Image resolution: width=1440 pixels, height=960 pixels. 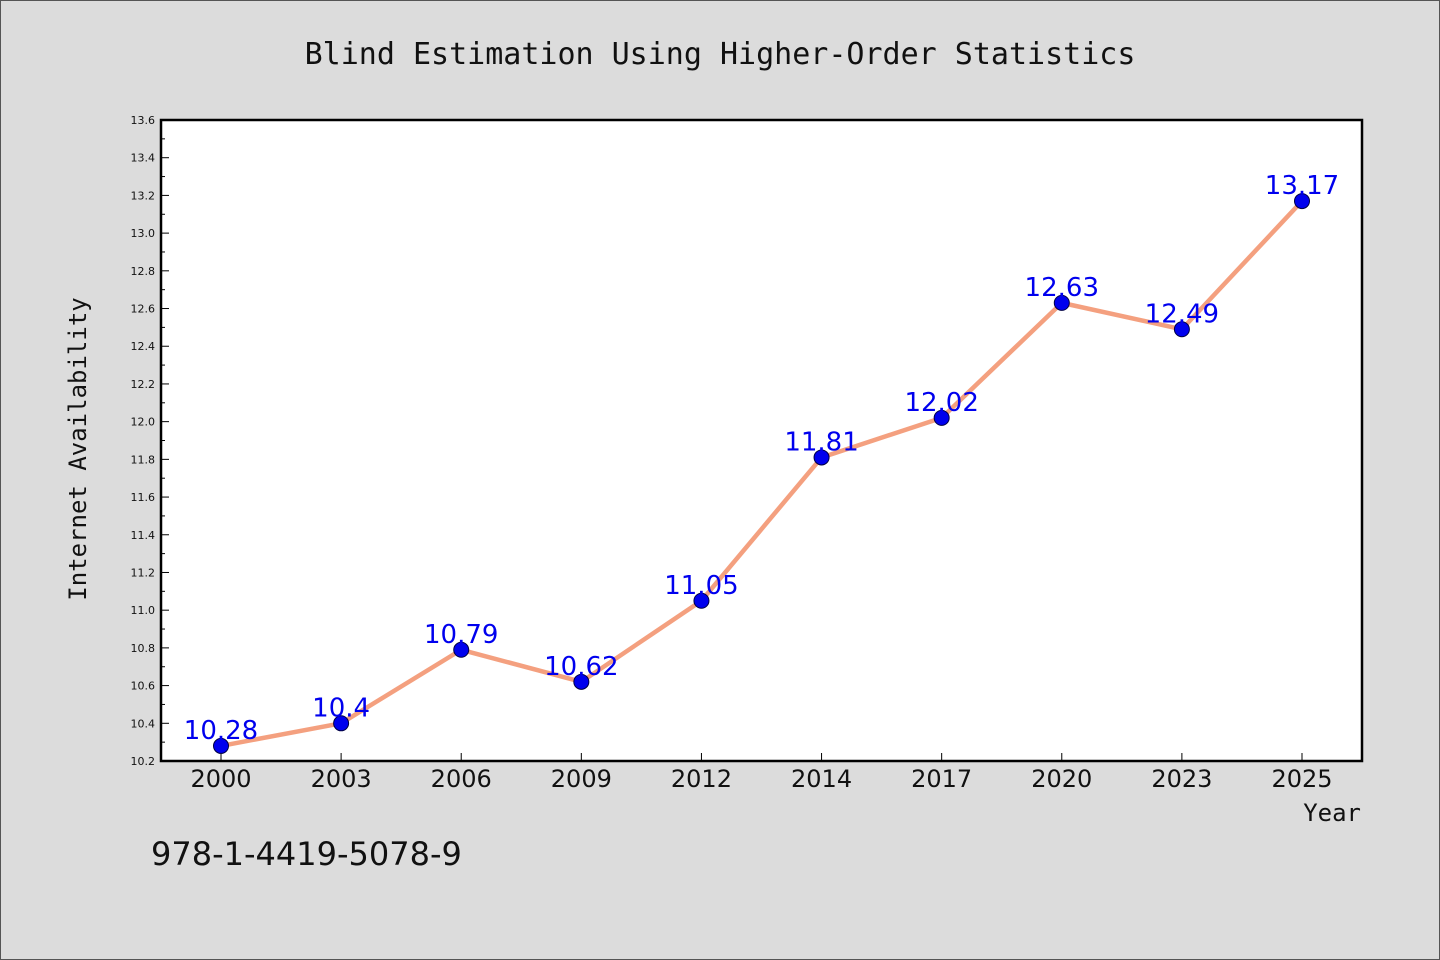 What do you see at coordinates (941, 779) in the screenshot?
I see `x-tick-label: 2017` at bounding box center [941, 779].